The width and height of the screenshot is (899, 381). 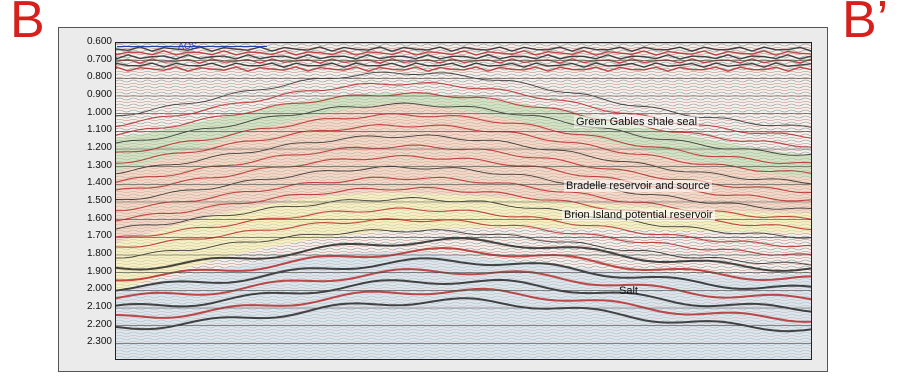 I want to click on label-green-gables-shale-seal: Green Gables shale seal, so click(x=637, y=122).